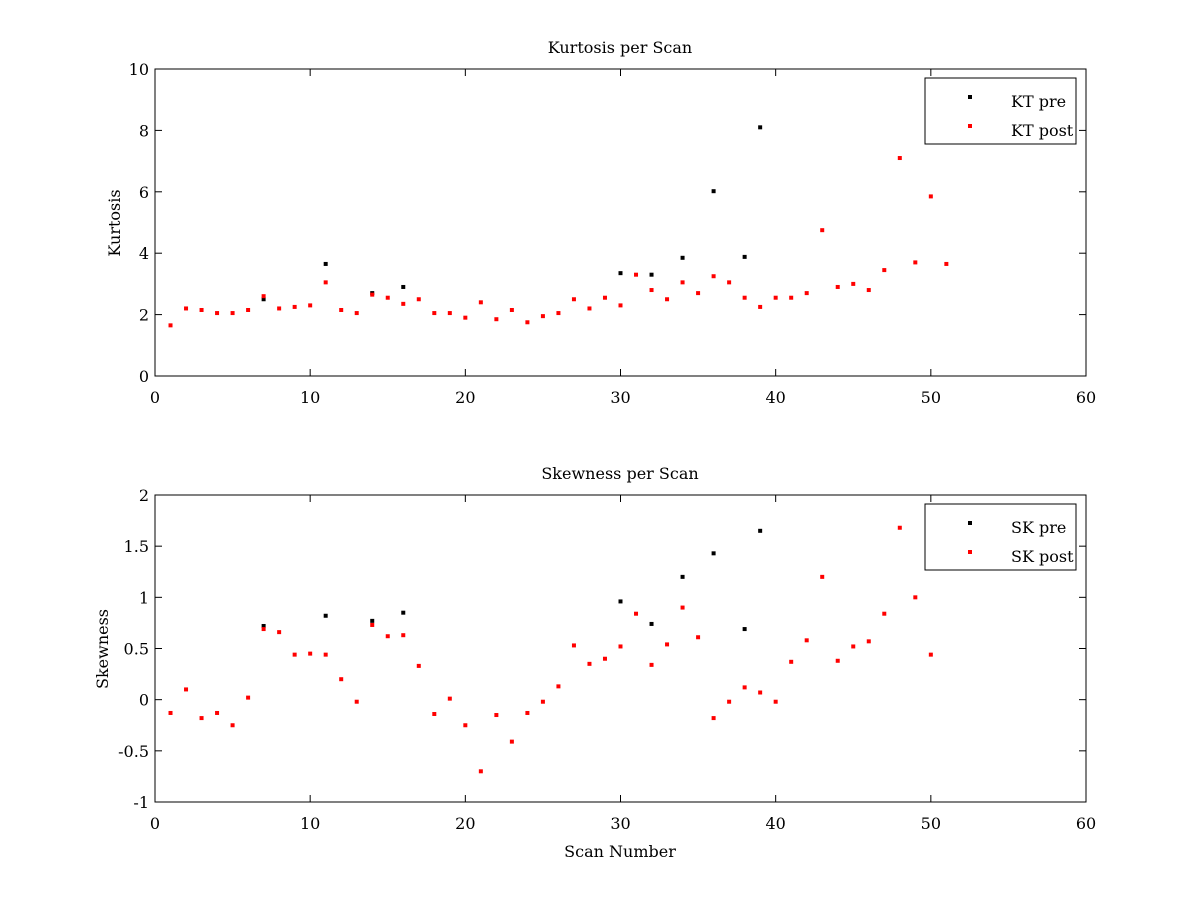 This screenshot has height=900, width=1200. Describe the element at coordinates (144, 192) in the screenshot. I see `y-tick-label: 6` at that location.